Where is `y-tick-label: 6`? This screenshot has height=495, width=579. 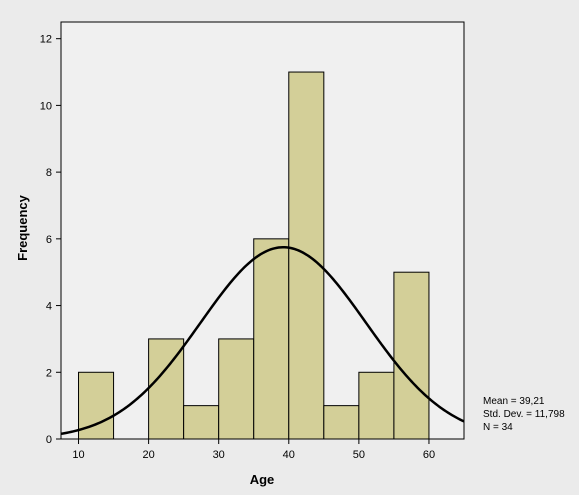
y-tick-label: 6 is located at coordinates (49, 240).